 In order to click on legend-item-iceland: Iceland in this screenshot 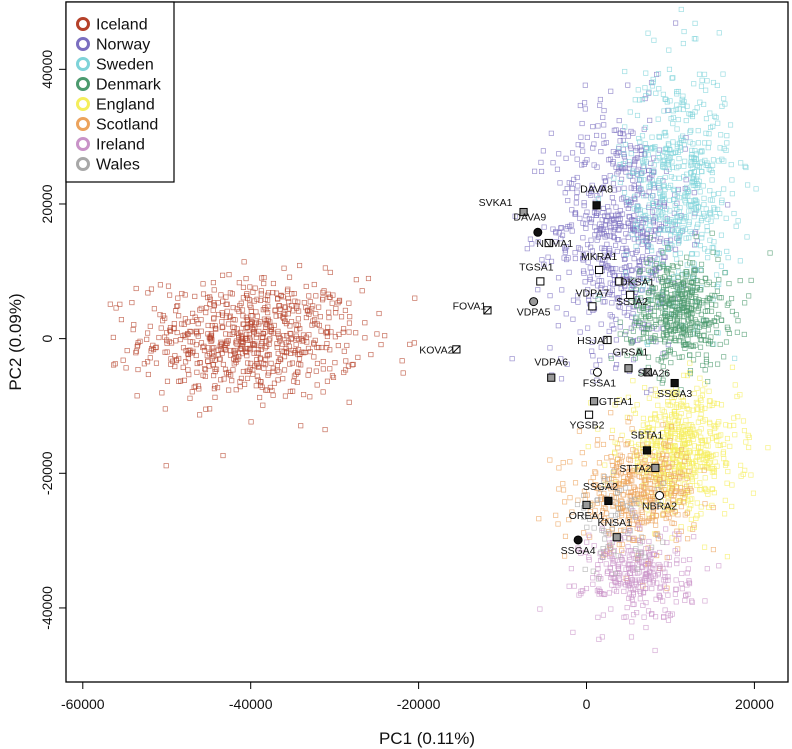, I will do `click(112, 25)`.